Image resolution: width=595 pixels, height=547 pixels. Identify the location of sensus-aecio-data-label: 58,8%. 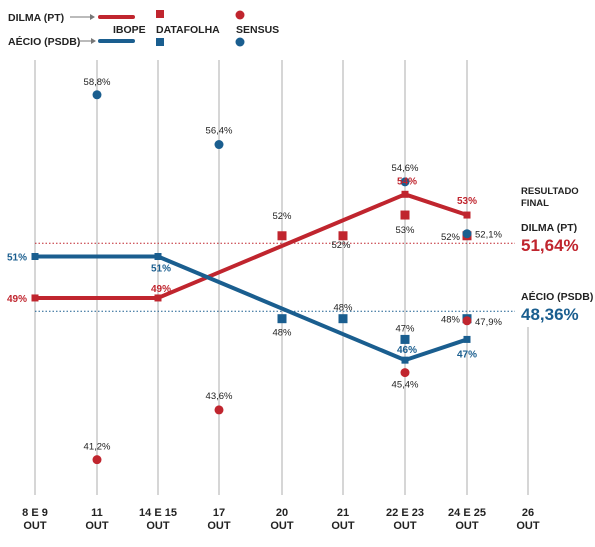
(97, 82).